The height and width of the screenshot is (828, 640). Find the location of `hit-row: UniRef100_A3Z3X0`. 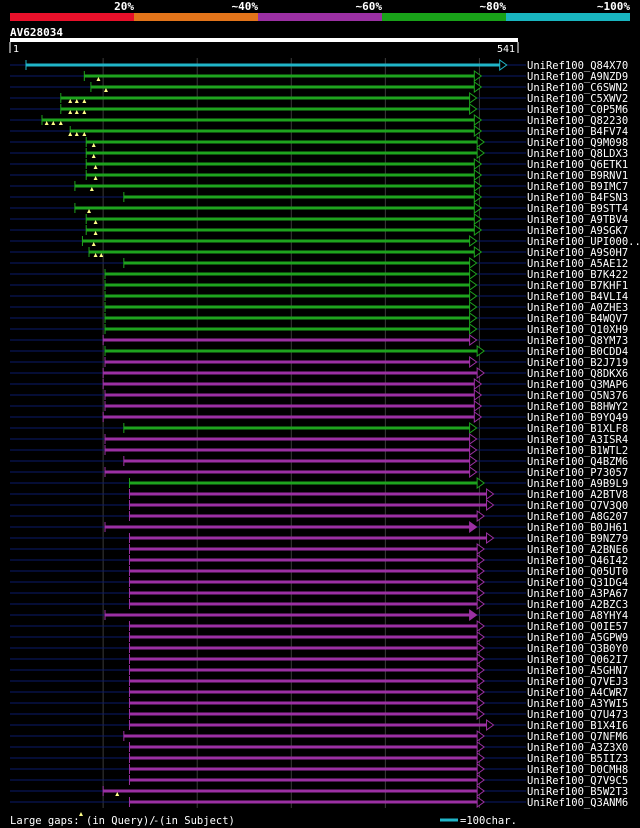

hit-row: UniRef100_A3Z3X0 is located at coordinates (319, 747).